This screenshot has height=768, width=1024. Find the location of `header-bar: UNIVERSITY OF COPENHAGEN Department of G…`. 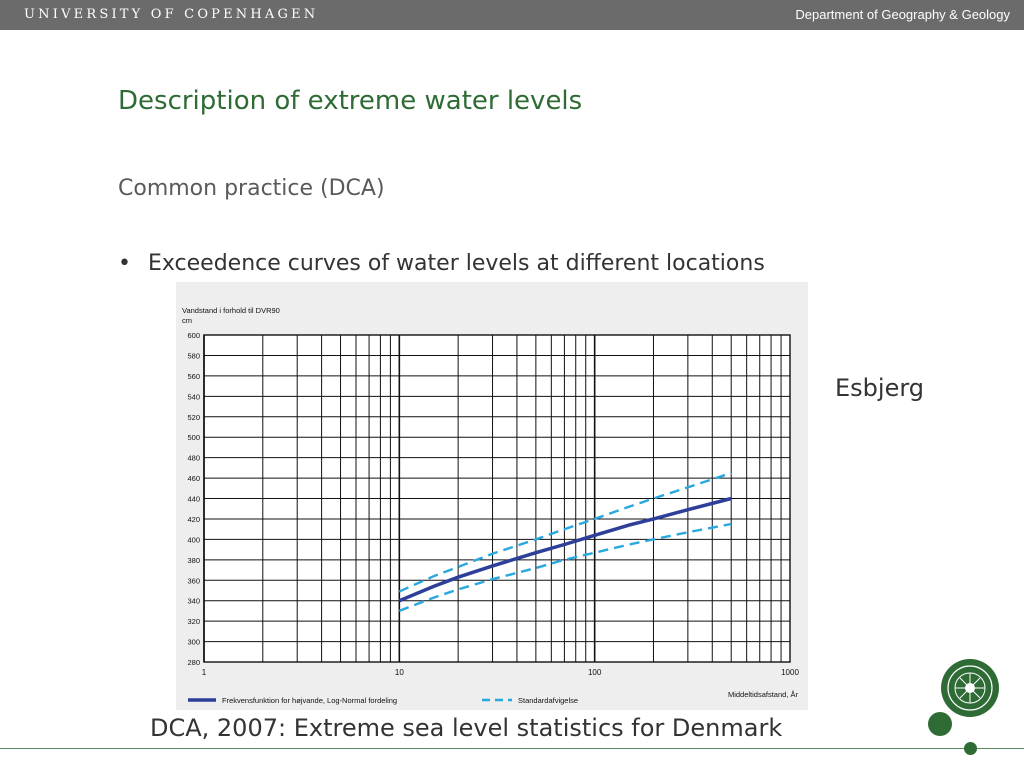

header-bar: UNIVERSITY OF COPENHAGEN Department of G… is located at coordinates (512, 15).